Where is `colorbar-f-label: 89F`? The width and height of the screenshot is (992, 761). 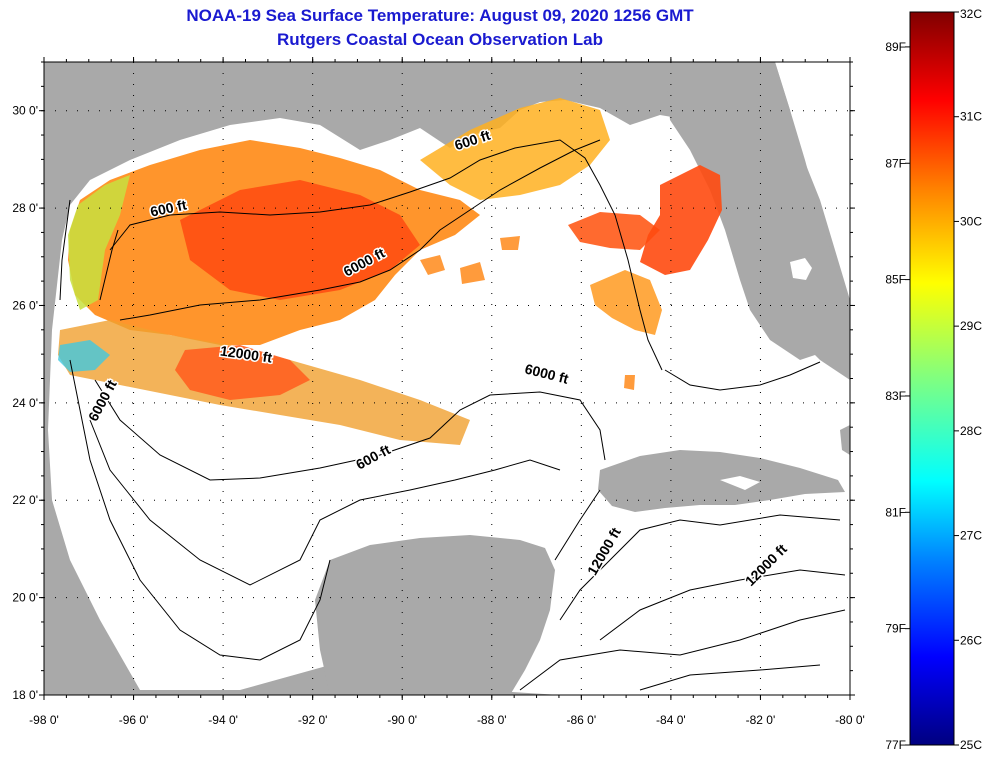 colorbar-f-label: 89F is located at coordinates (895, 47).